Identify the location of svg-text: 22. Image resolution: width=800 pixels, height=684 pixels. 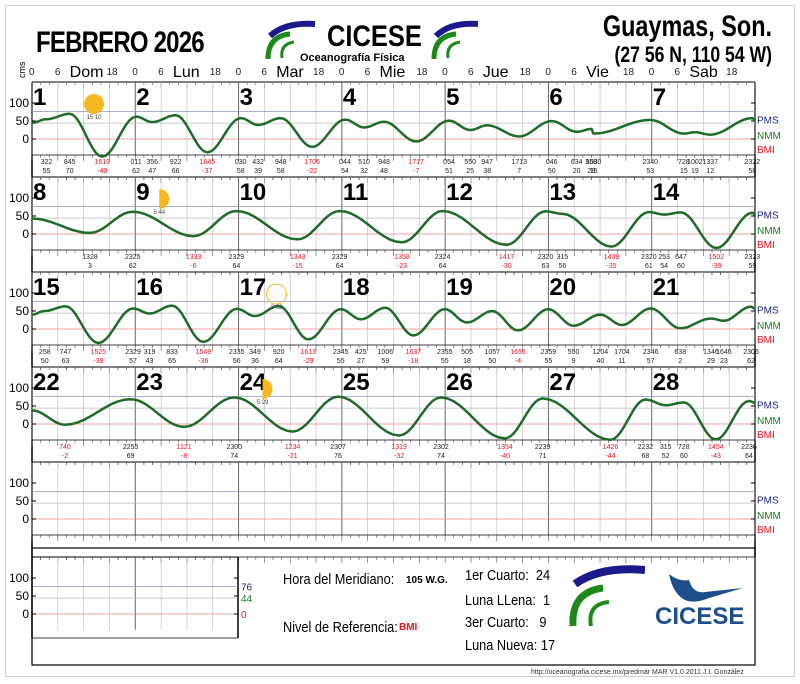
(46, 382).